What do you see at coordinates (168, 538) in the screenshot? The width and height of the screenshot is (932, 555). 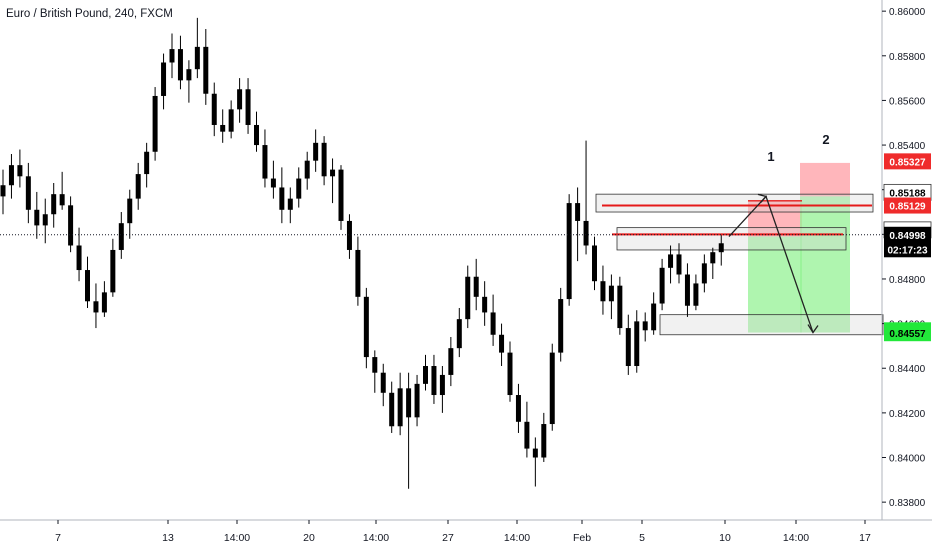 I see `x-tick-label: 13` at bounding box center [168, 538].